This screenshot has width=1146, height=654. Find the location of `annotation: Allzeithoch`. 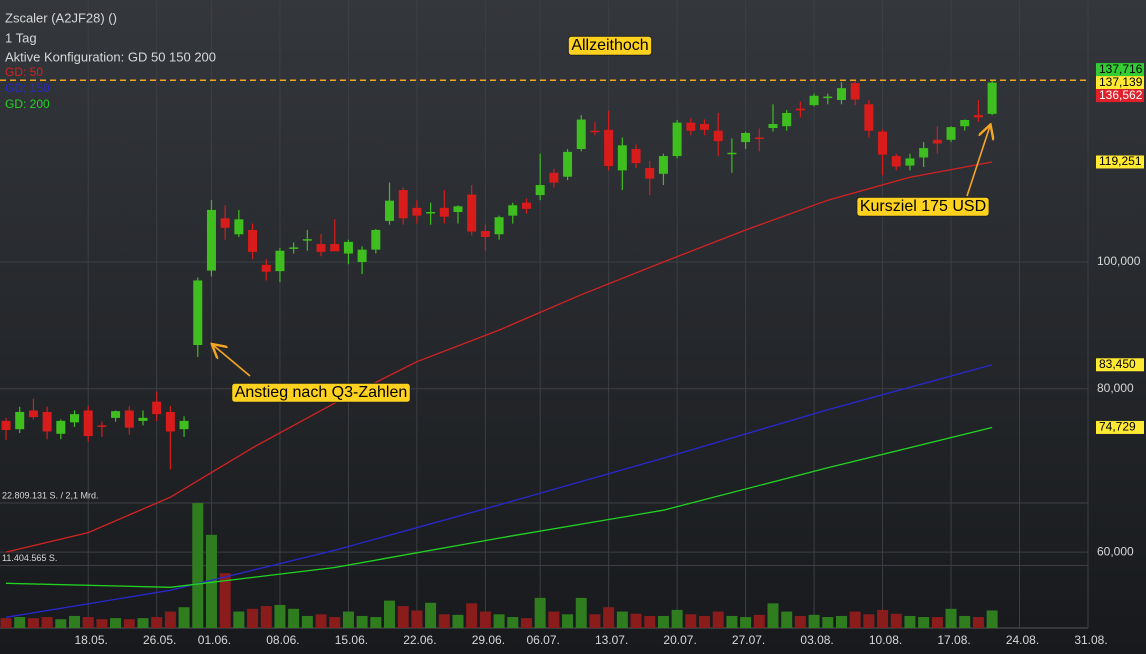

annotation: Allzeithoch is located at coordinates (609, 45).